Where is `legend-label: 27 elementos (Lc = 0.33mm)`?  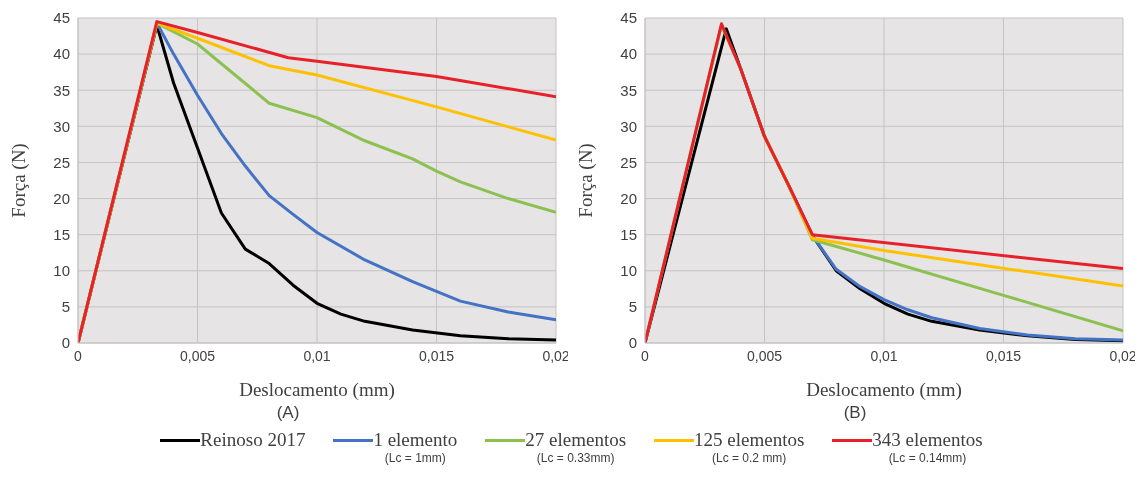 legend-label: 27 elementos (Lc = 0.33mm) is located at coordinates (576, 447).